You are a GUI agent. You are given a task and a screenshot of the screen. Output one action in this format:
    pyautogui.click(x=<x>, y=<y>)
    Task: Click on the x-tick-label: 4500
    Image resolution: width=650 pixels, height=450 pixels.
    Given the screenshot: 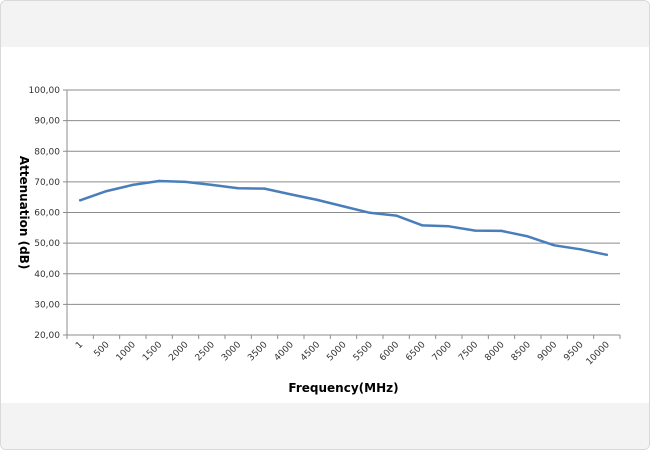 What is the action you would take?
    pyautogui.click(x=310, y=351)
    